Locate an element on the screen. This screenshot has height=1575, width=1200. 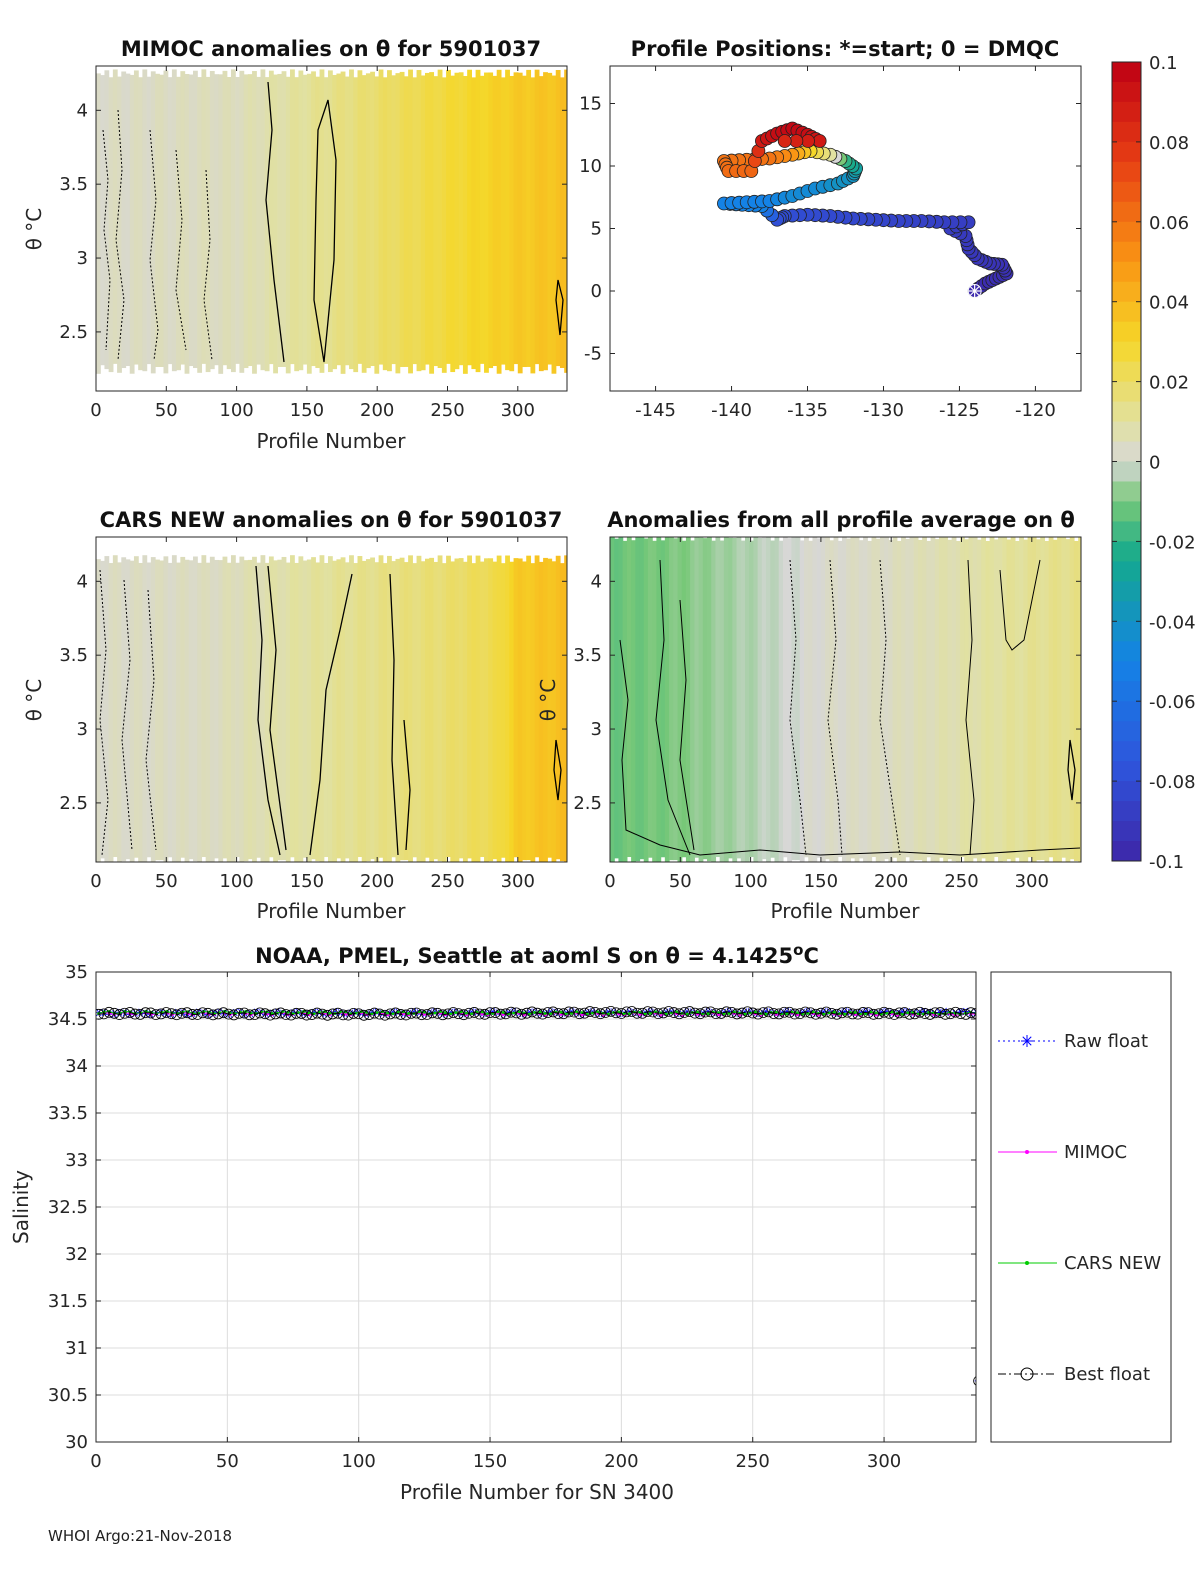
cars-ytick-label: 2.5 is located at coordinates (73, 803).